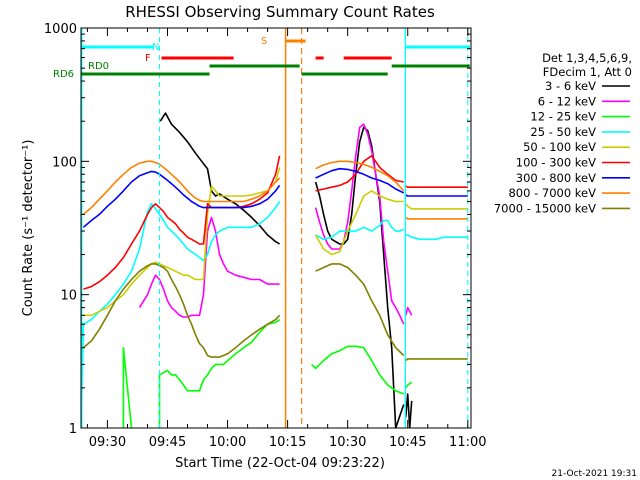 The height and width of the screenshot is (480, 640). I want to click on y-tick-label: 1000, so click(60, 29).